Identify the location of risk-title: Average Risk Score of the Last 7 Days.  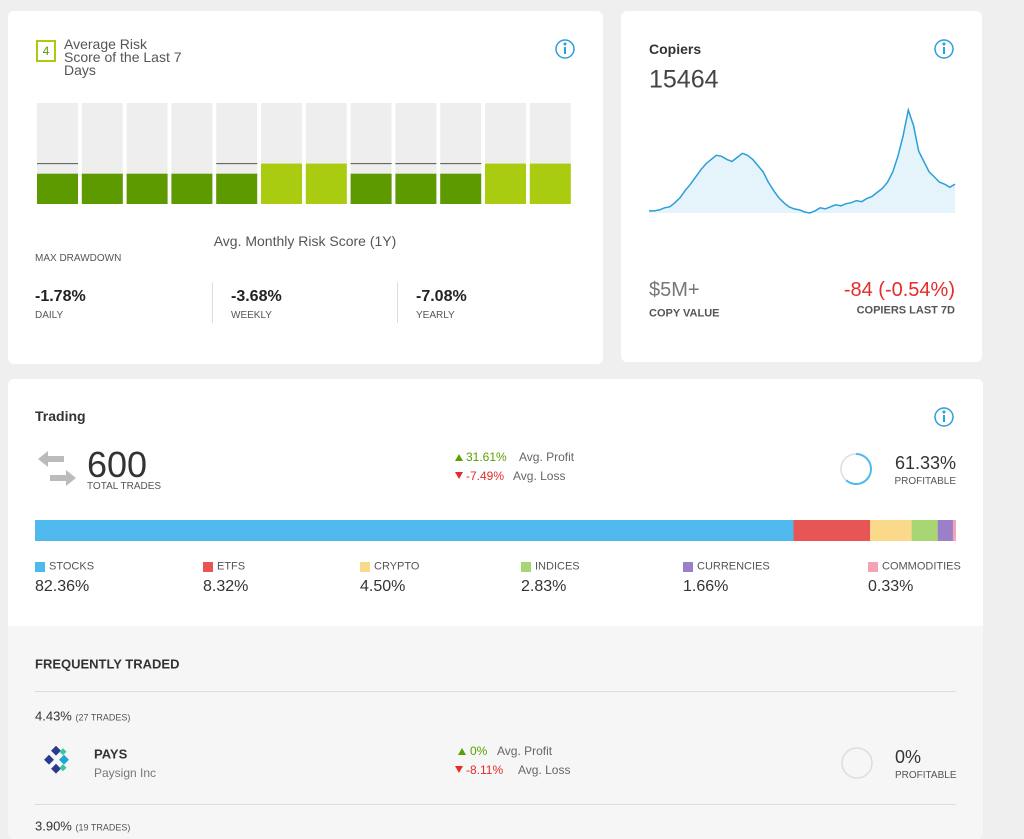
(123, 57).